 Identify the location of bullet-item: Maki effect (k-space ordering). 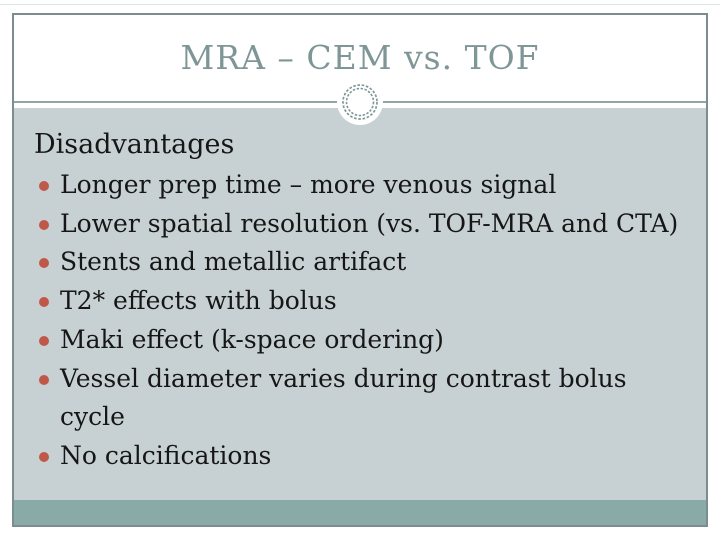
(363, 340).